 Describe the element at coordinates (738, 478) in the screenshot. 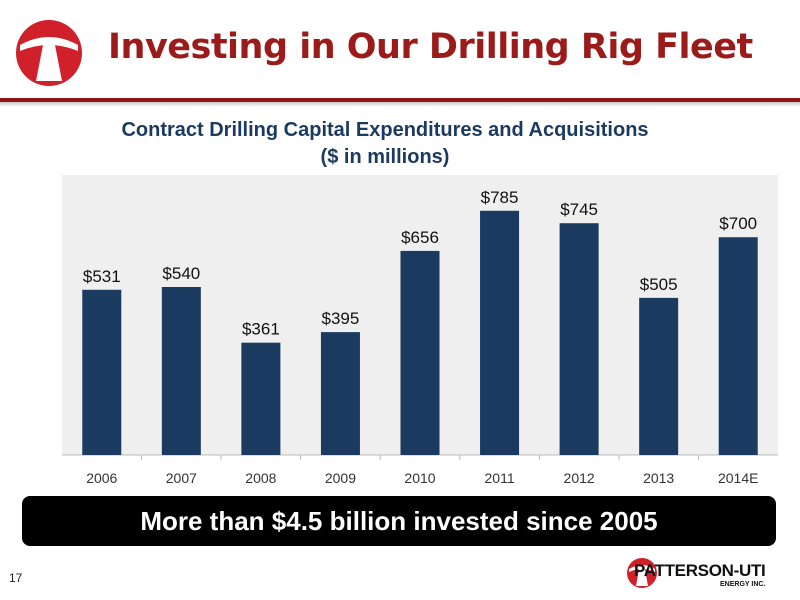

I see `x-tick-label-2014E: 2014E` at that location.